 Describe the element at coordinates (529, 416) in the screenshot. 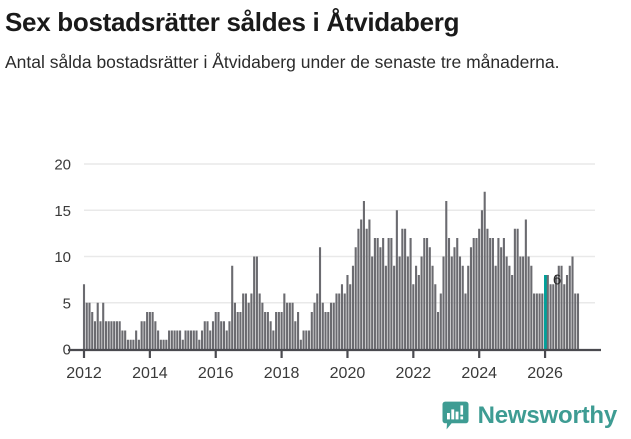

I see `brand-footer: Newsworthy` at that location.